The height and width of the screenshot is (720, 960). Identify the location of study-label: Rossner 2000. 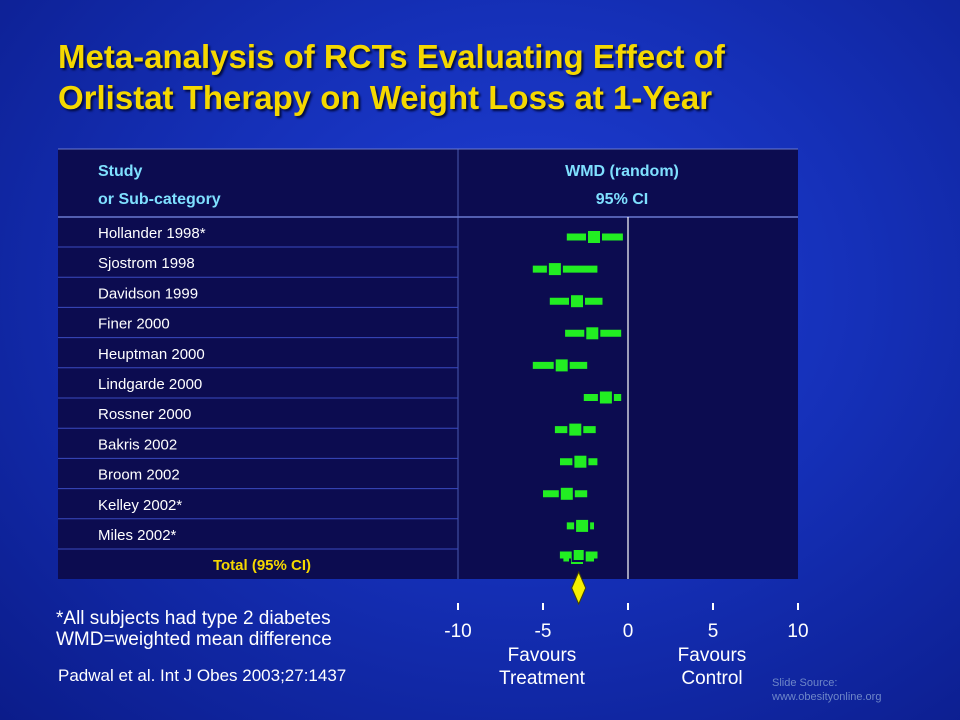
(144, 414).